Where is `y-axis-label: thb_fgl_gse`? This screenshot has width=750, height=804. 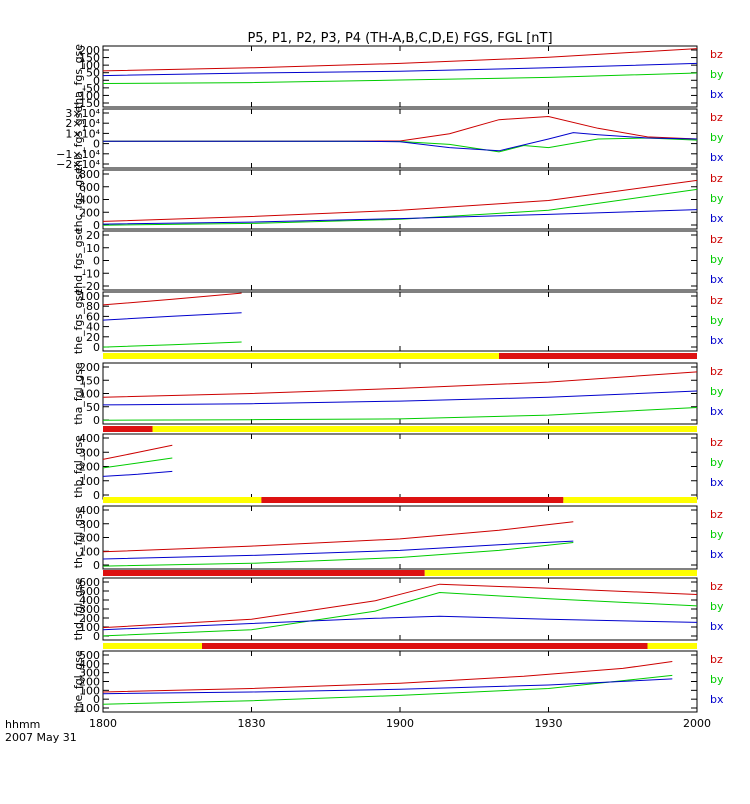
y-axis-label: thb_fgl_gse is located at coordinates (78, 466).